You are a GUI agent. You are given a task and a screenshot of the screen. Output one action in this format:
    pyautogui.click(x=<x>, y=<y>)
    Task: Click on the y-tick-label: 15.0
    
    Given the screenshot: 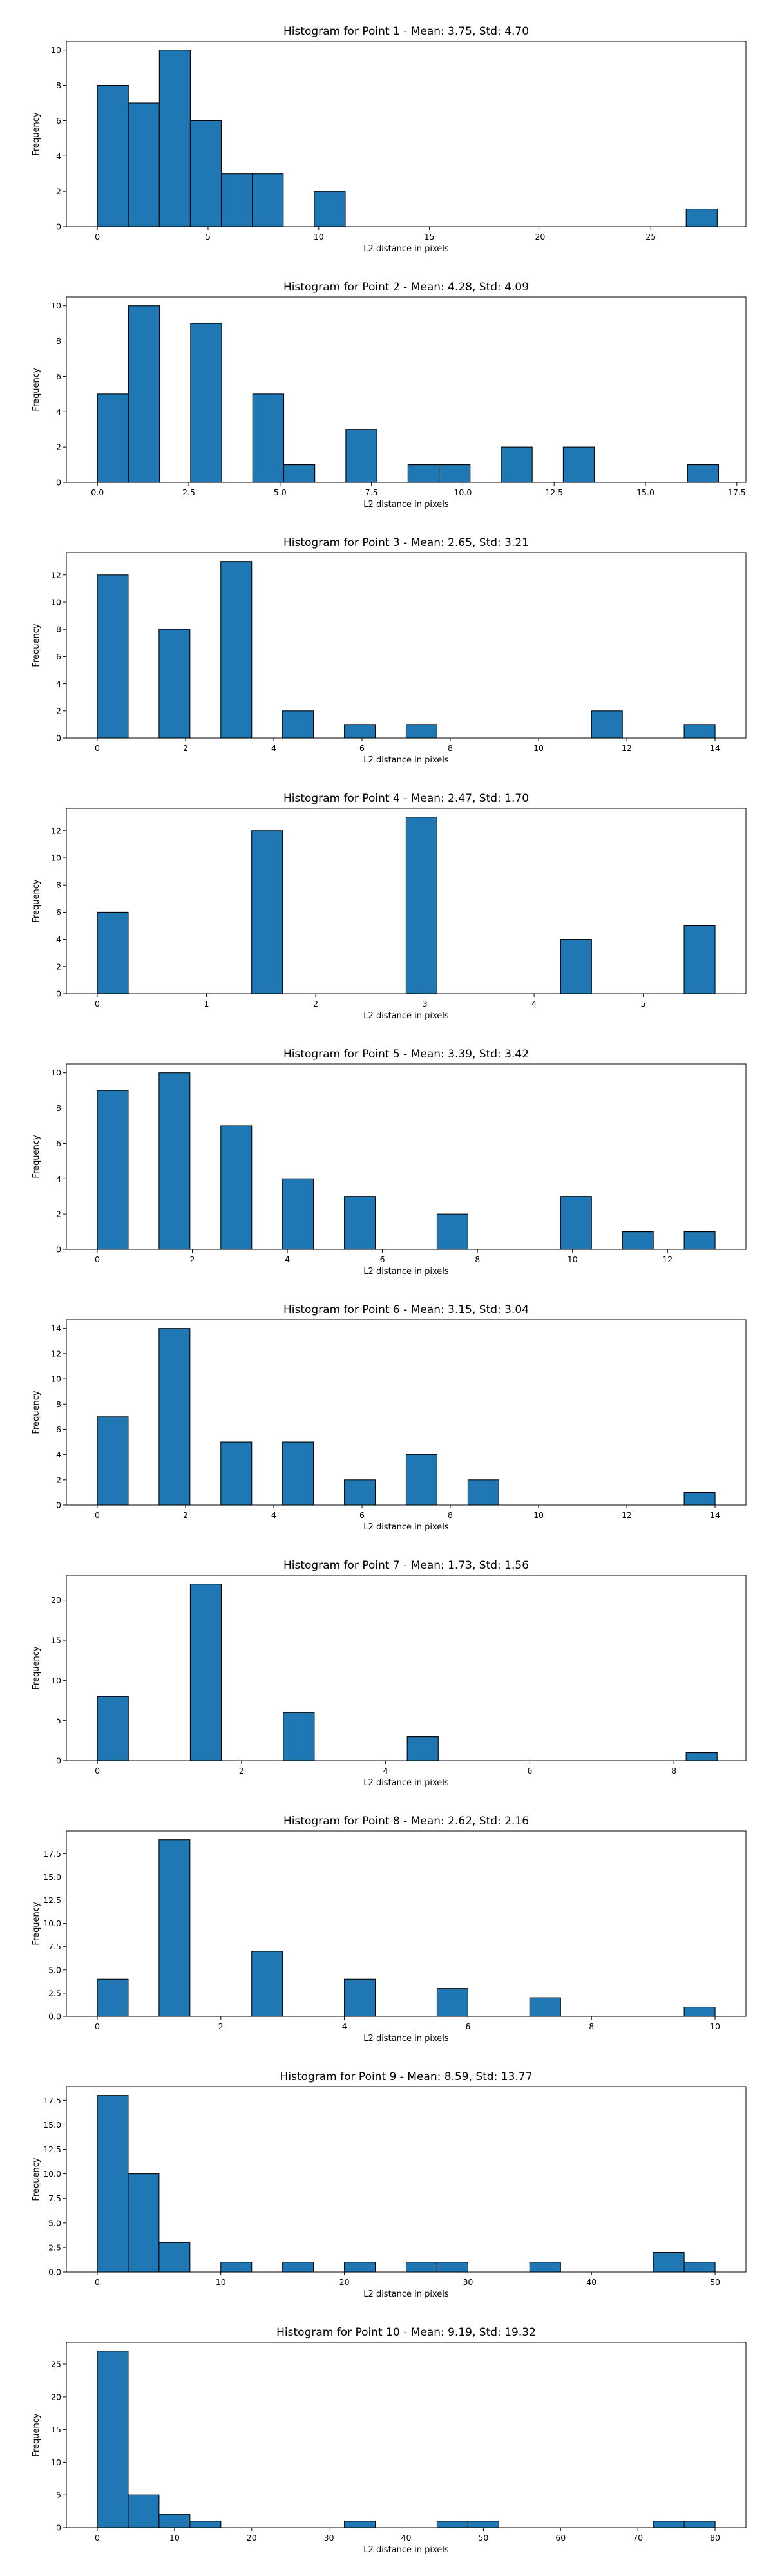 What is the action you would take?
    pyautogui.click(x=52, y=2125)
    